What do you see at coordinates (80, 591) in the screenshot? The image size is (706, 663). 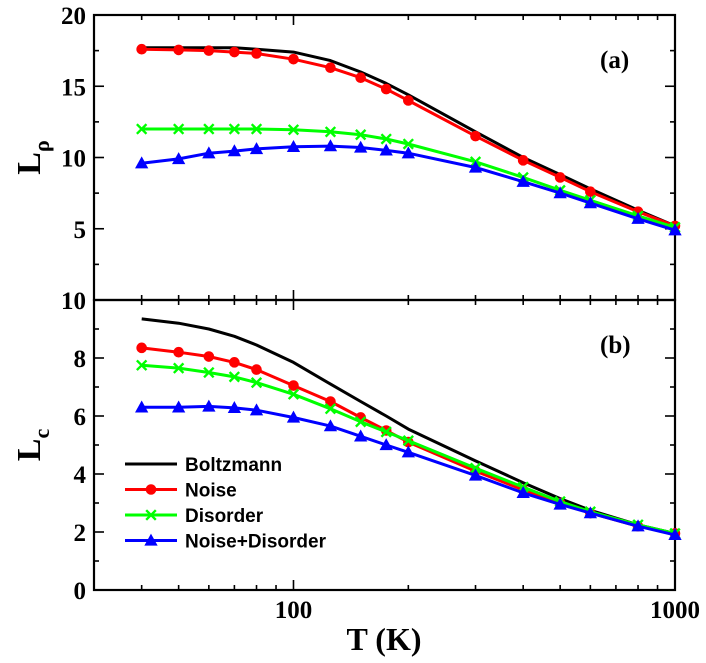 I see `y-tick-label: 0` at bounding box center [80, 591].